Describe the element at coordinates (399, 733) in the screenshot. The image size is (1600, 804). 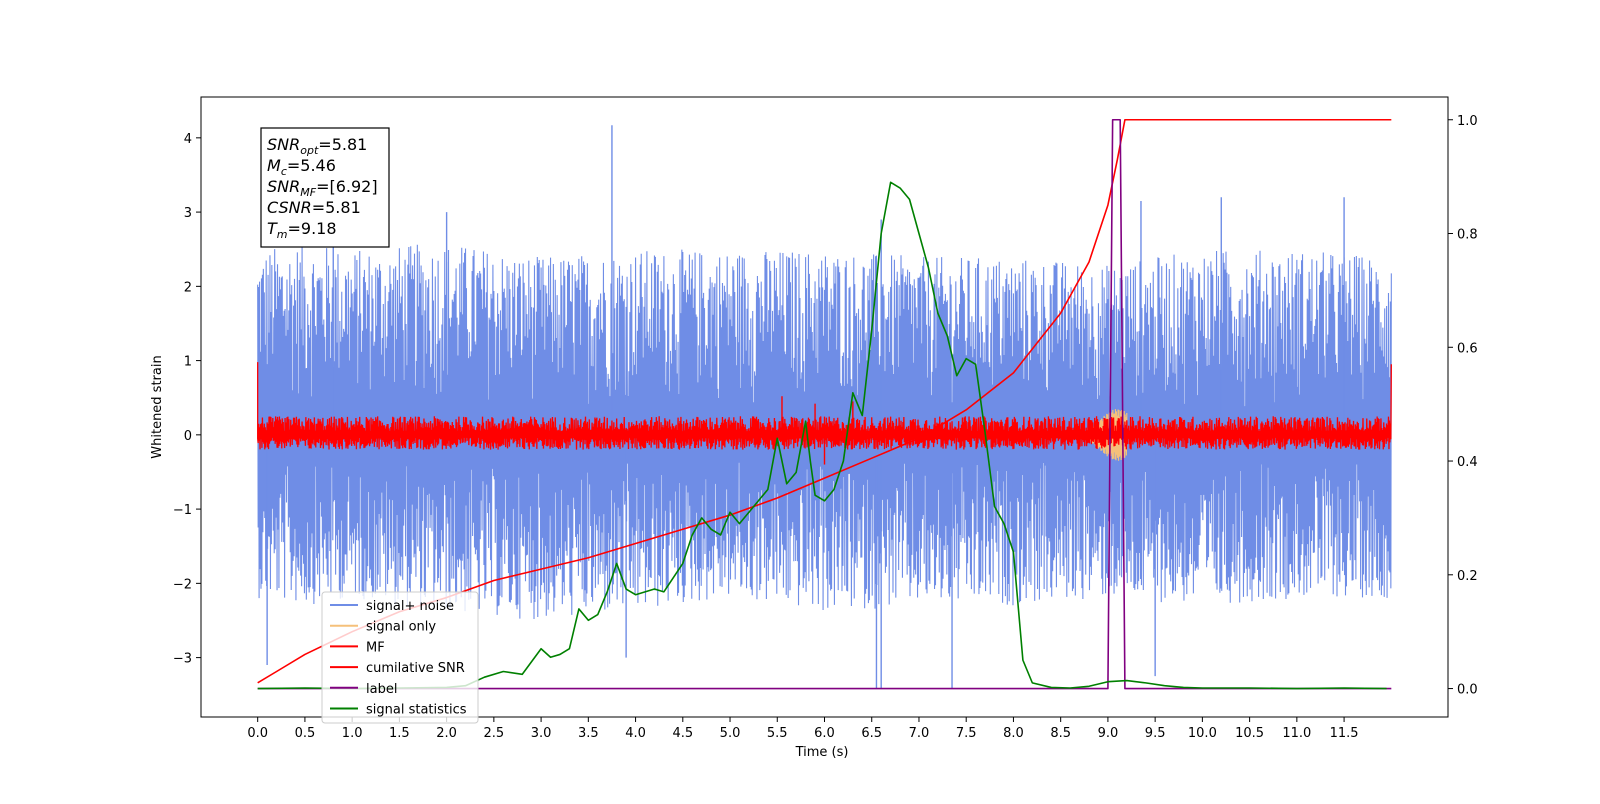
I see `x-tick-label: 1.5` at that location.